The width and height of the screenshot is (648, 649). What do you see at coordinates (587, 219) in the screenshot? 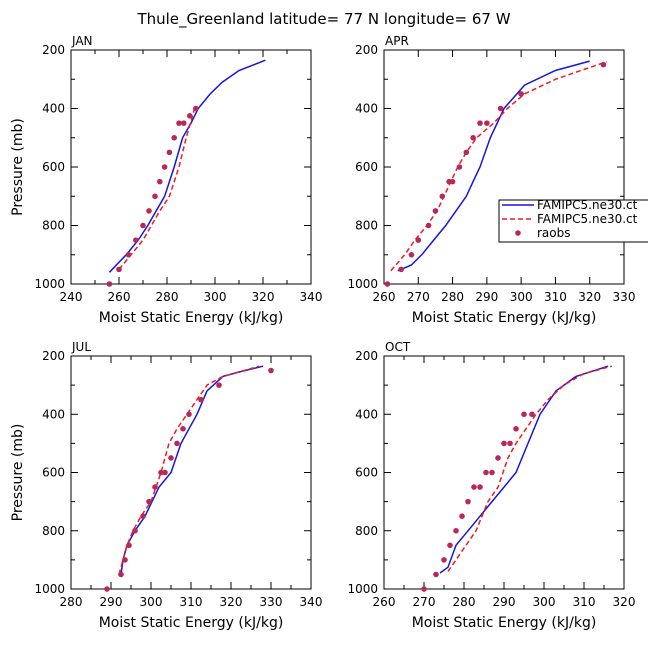
I see `legend-label-model-2: FAMIPC5.ne30.ct` at bounding box center [587, 219].